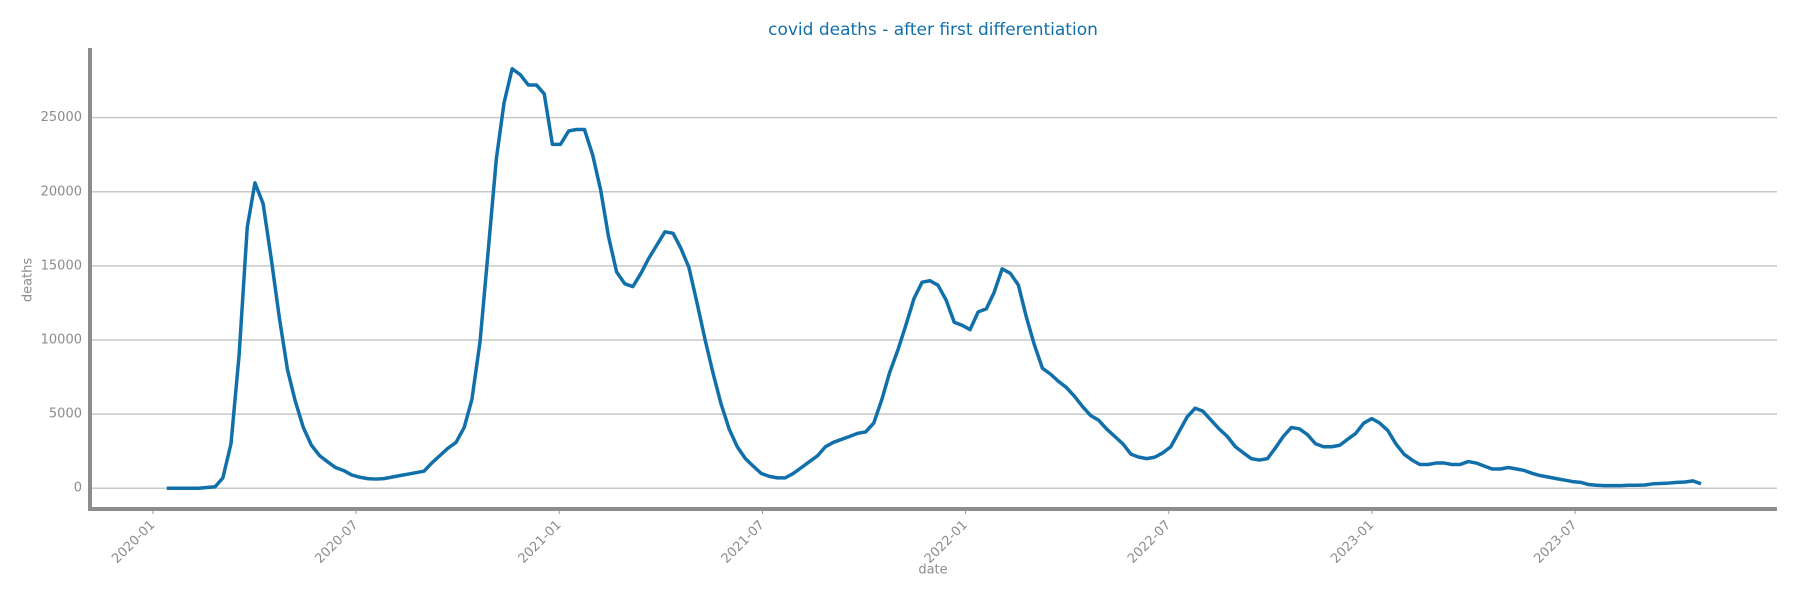 This screenshot has width=1800, height=600. What do you see at coordinates (65, 414) in the screenshot?
I see `y-tick-label: 5000` at bounding box center [65, 414].